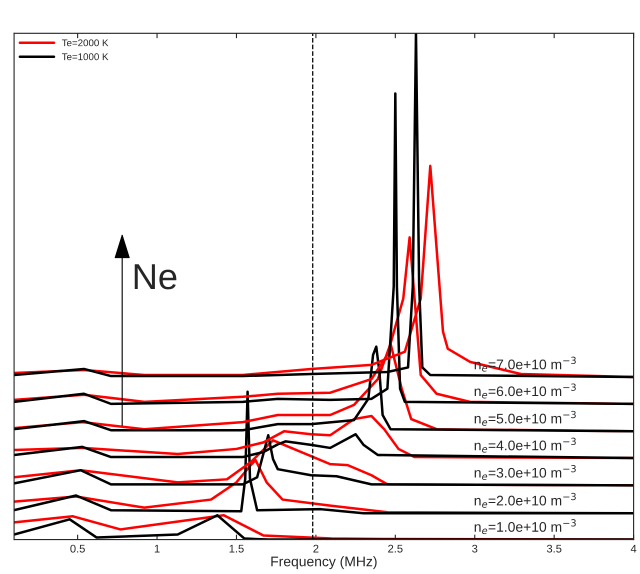  I want to click on x-axis-title: Frequency (MHz), so click(324, 563).